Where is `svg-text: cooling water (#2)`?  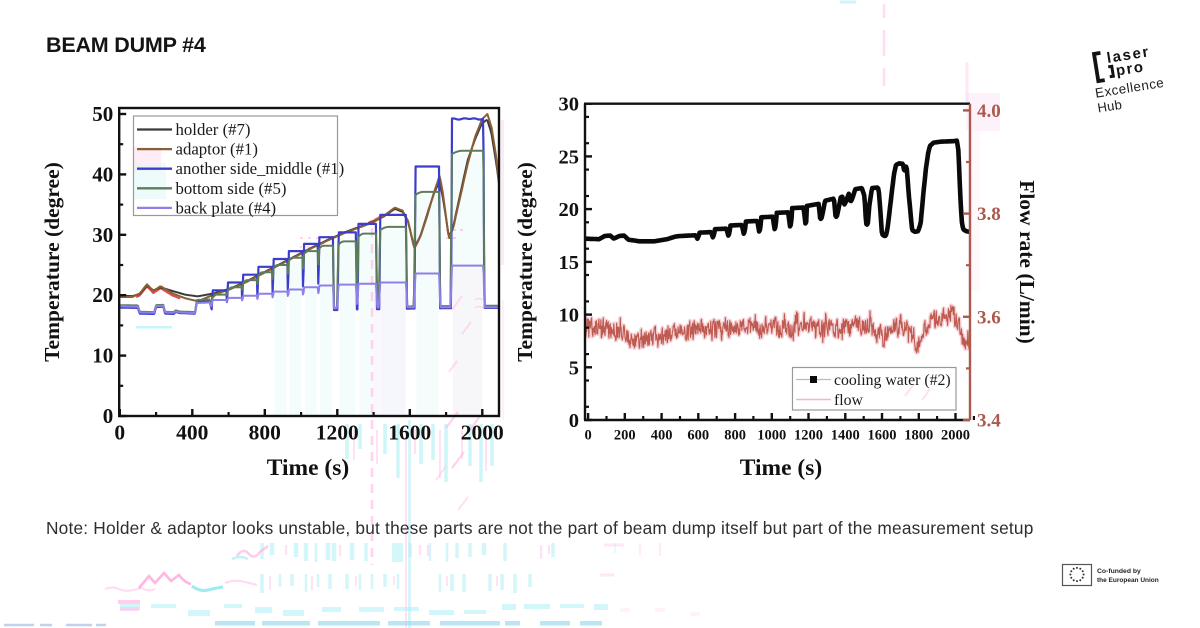 svg-text: cooling water (#2) is located at coordinates (892, 380).